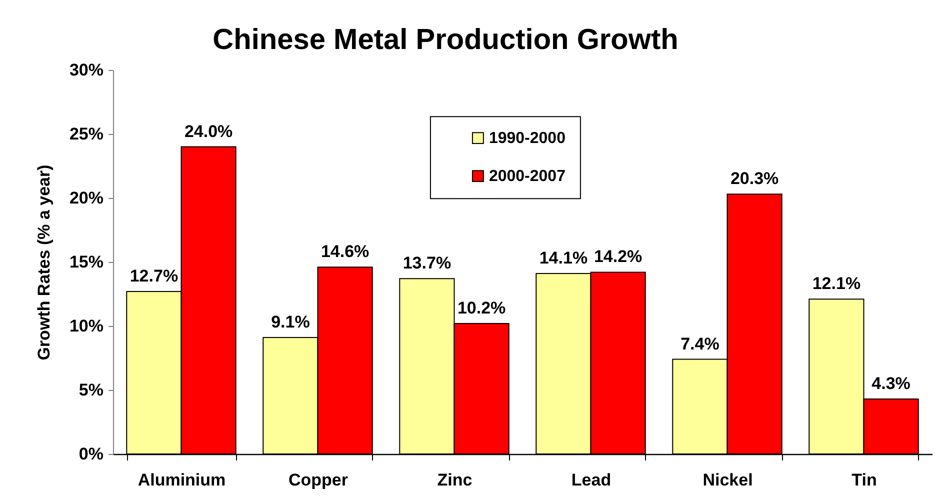  Describe the element at coordinates (91, 390) in the screenshot. I see `y-tick-label: 5%` at that location.